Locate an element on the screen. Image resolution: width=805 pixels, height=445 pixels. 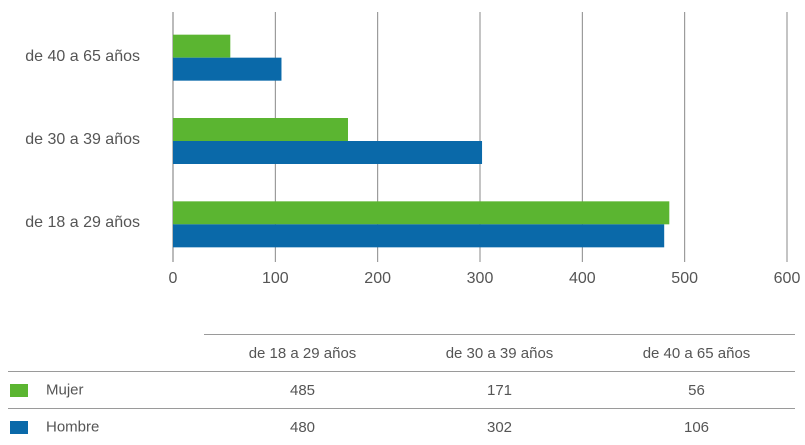
series-label-hombre: Hombre is located at coordinates (106, 427).